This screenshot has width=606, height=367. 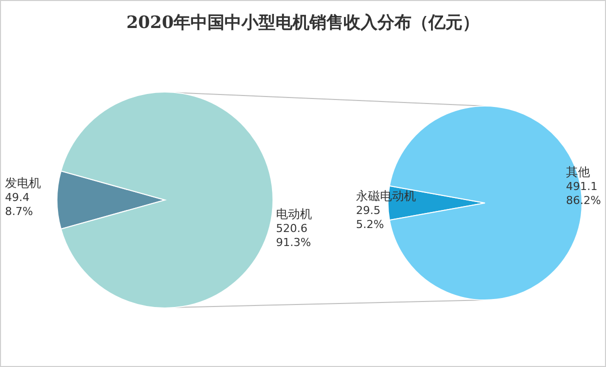 What do you see at coordinates (294, 214) in the screenshot?
I see `slice-label: 电动机` at bounding box center [294, 214].